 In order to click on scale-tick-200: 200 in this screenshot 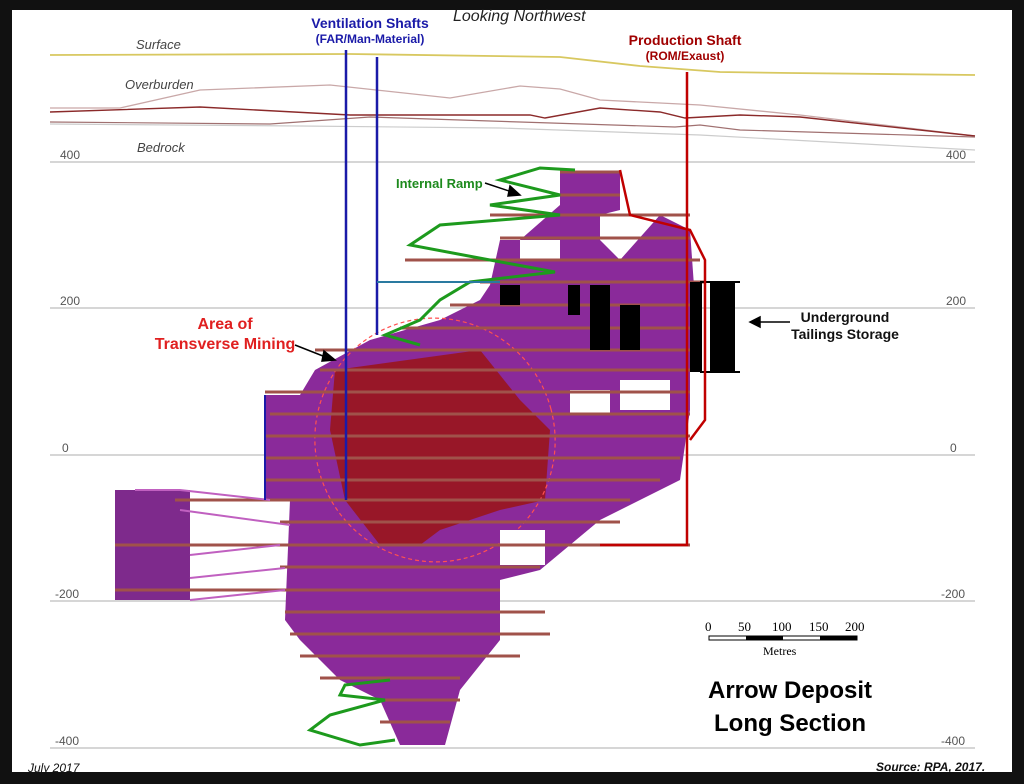, I will do `click(855, 626)`.